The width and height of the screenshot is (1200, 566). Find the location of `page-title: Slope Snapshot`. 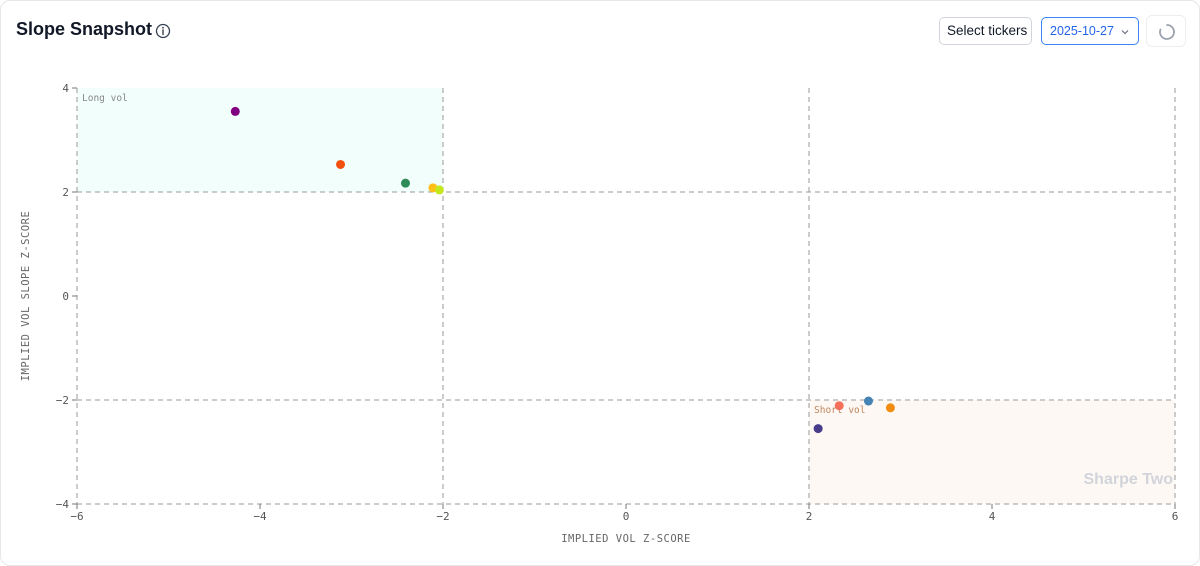

page-title: Slope Snapshot is located at coordinates (84, 29).